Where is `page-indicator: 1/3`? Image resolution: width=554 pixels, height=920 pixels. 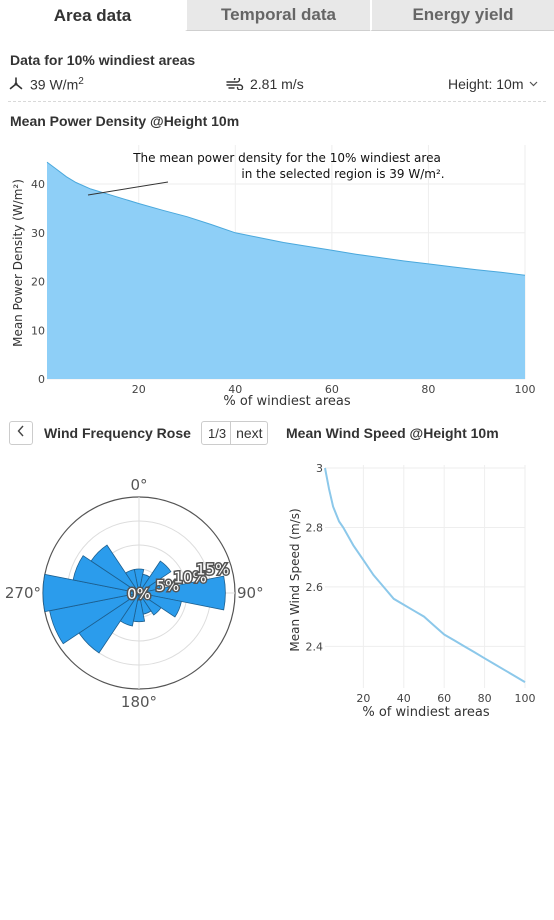
page-indicator: 1/3 is located at coordinates (217, 433).